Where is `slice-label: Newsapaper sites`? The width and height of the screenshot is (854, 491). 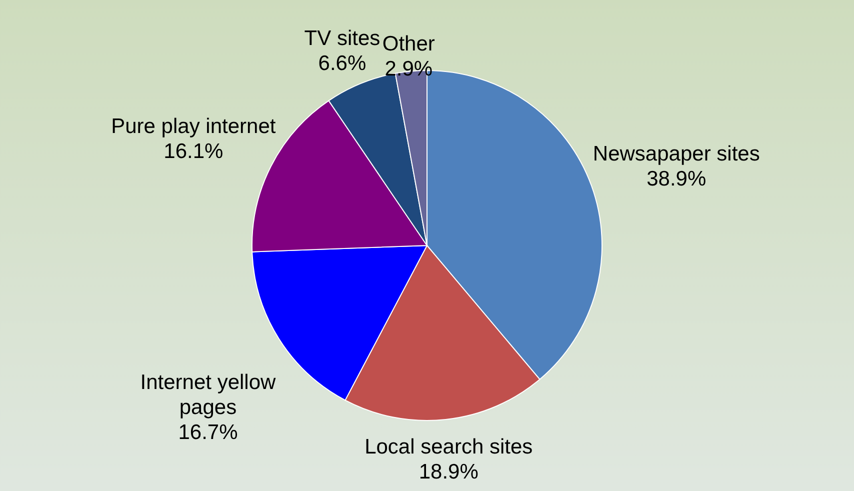 slice-label: Newsapaper sites is located at coordinates (676, 154).